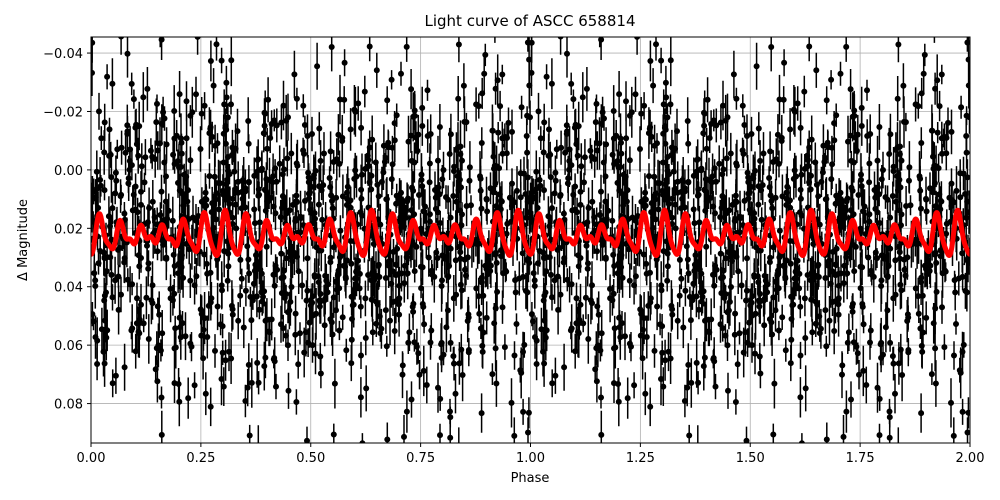 Image resolution: width=1000 pixels, height=500 pixels. What do you see at coordinates (750, 458) in the screenshot?
I see `x-tick-label: 1.50` at bounding box center [750, 458].